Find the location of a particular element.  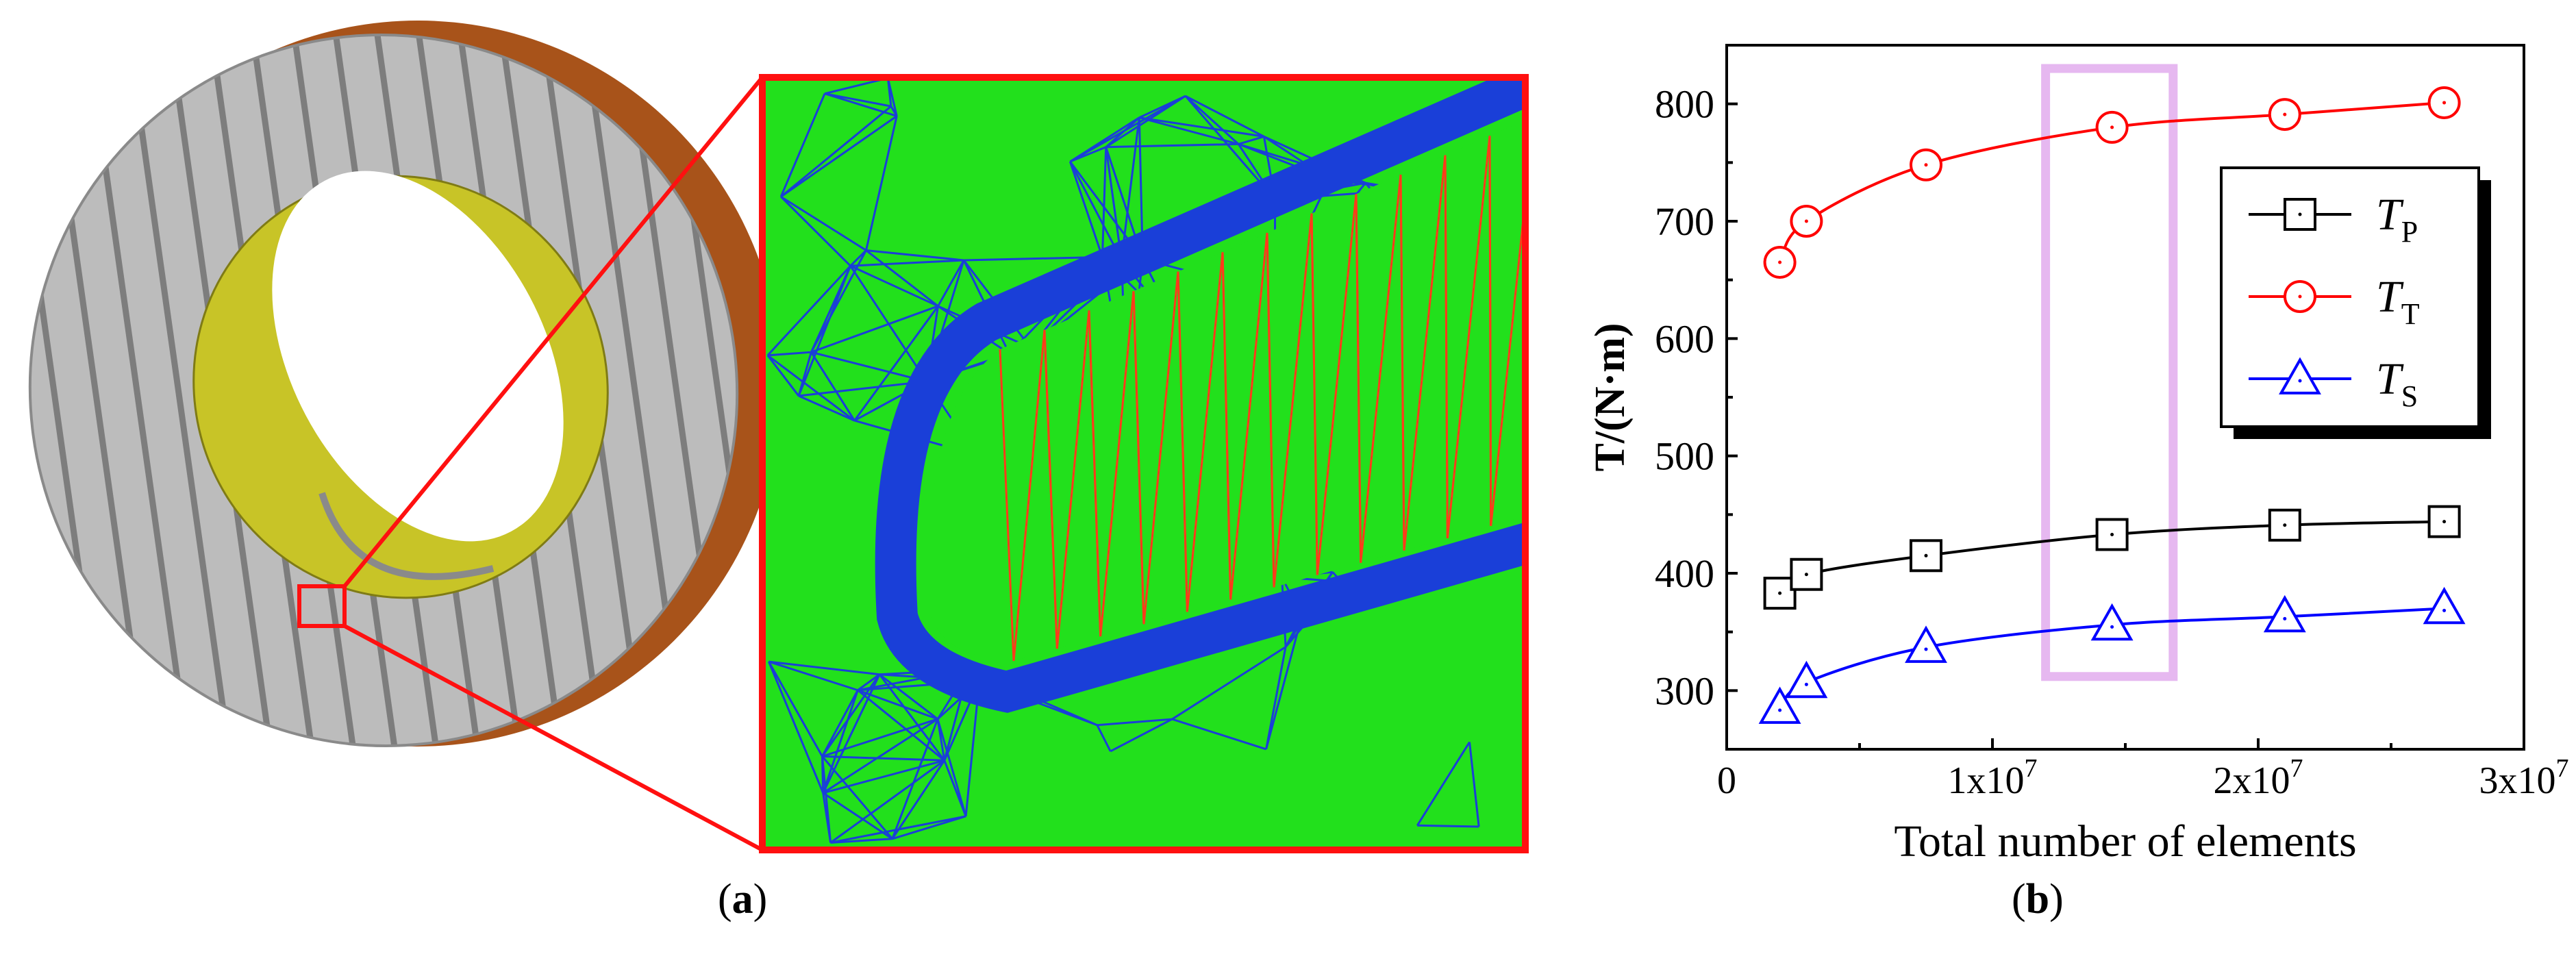

x-axis-label: Total number of elements is located at coordinates (2125, 841).